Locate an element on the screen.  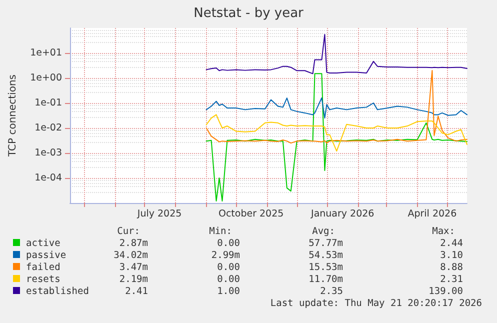
legend-label: active is located at coordinates (42, 243).